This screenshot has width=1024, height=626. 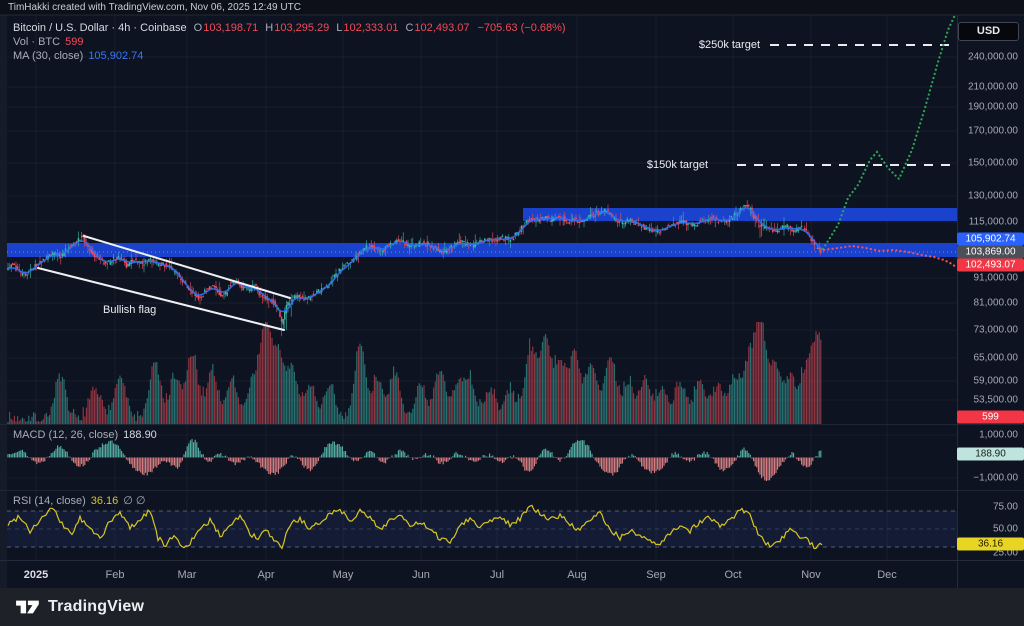 I want to click on footer-bar: TradingView, so click(x=512, y=607).